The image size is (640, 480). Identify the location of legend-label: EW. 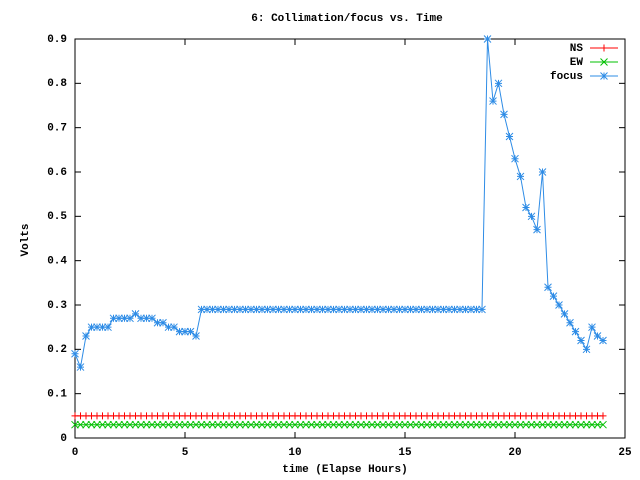
(577, 63).